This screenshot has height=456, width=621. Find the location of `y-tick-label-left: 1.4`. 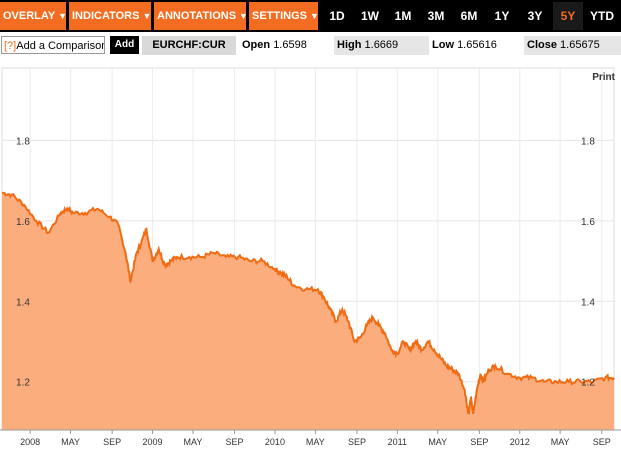

y-tick-label-left: 1.4 is located at coordinates (23, 302).